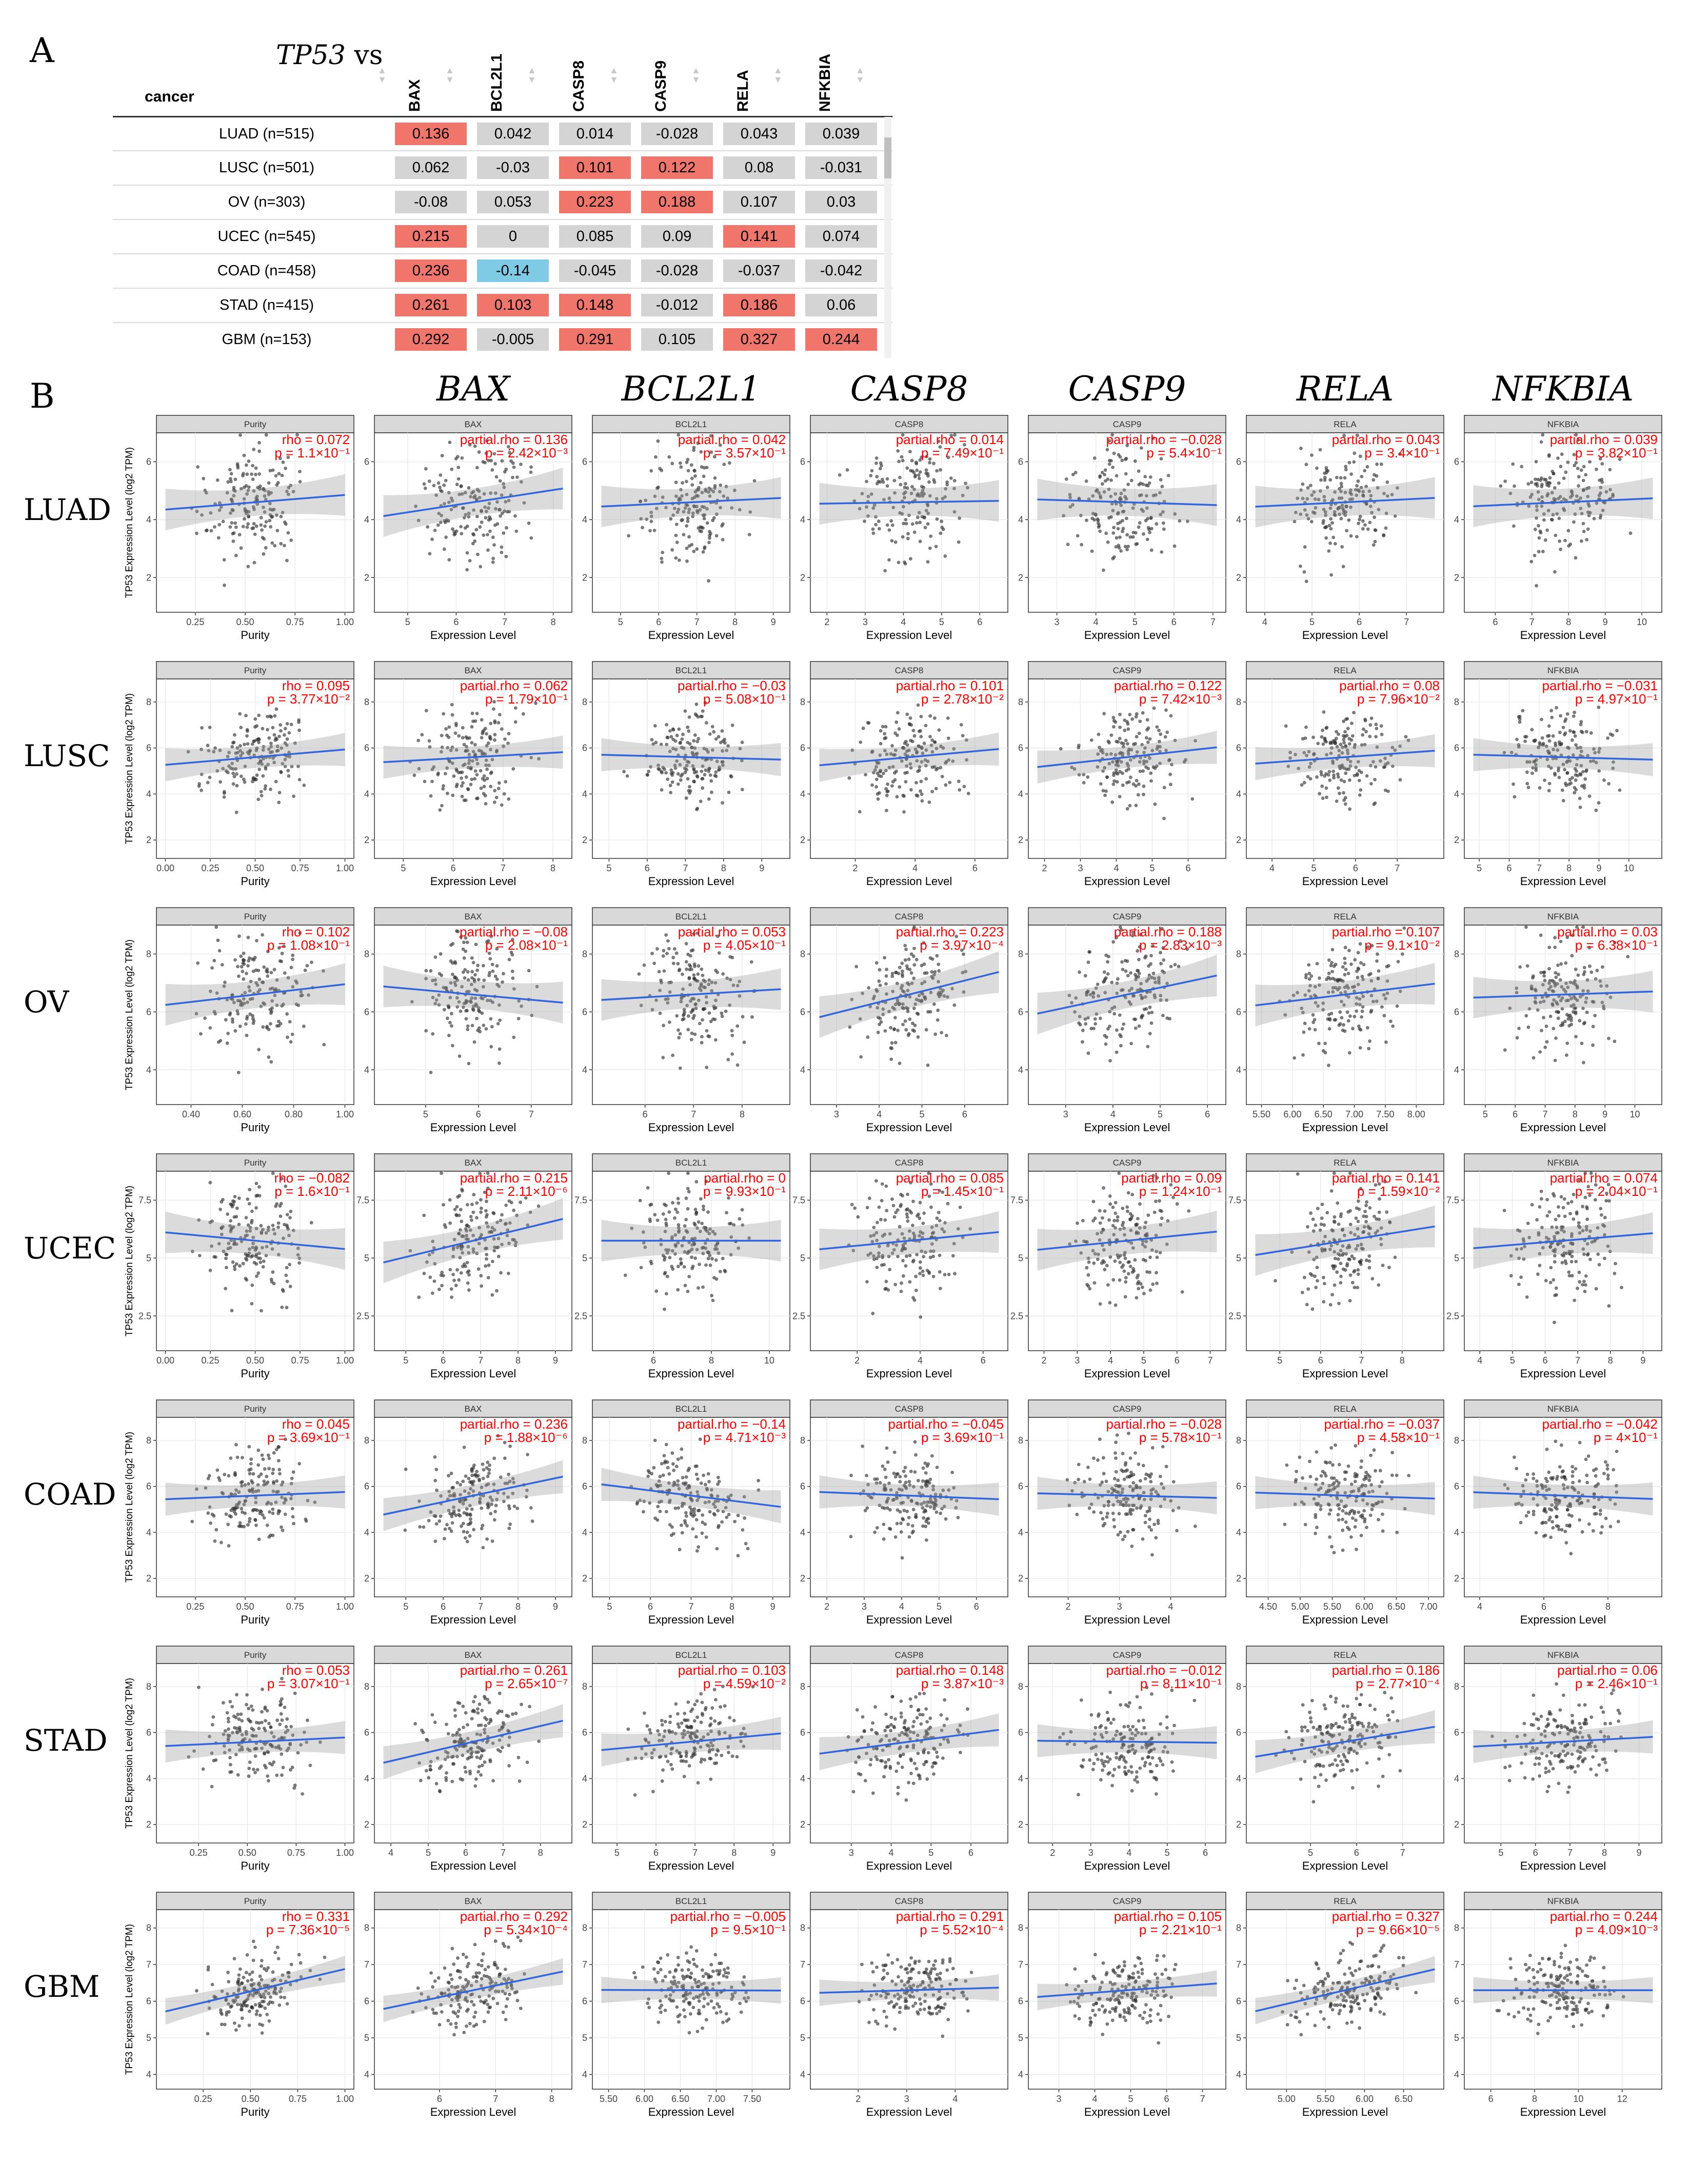 The image size is (1690, 2184). I want to click on table-cell: 0.223, so click(595, 202).